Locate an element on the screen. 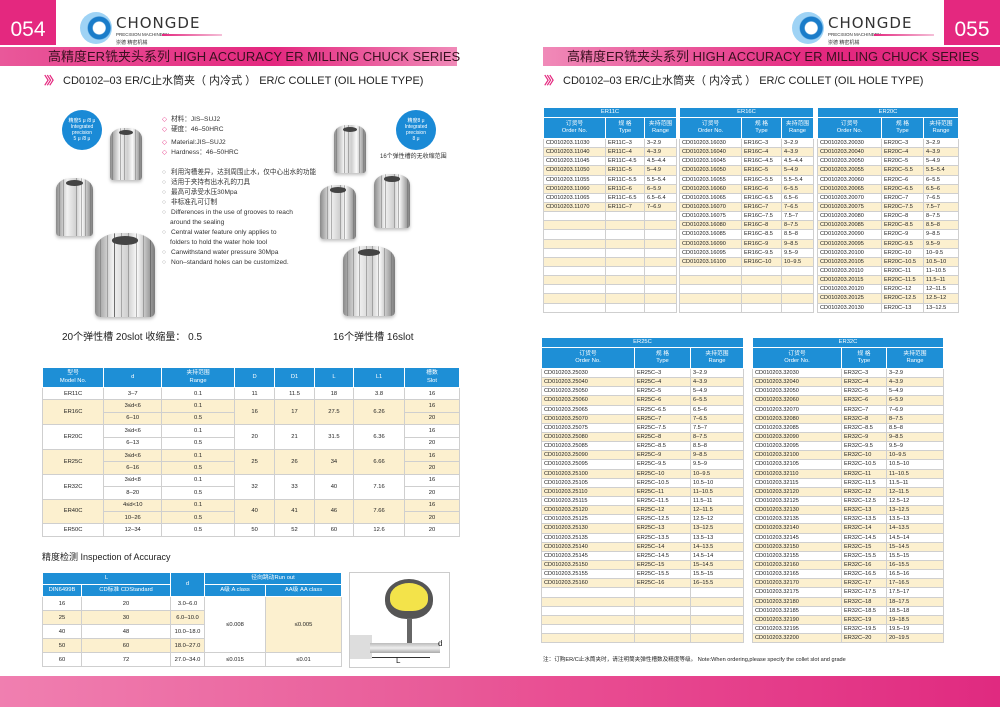 The height and width of the screenshot is (707, 1000). table-row: CD010203.20100 ER20C–10 10–9.5 is located at coordinates (888, 252).